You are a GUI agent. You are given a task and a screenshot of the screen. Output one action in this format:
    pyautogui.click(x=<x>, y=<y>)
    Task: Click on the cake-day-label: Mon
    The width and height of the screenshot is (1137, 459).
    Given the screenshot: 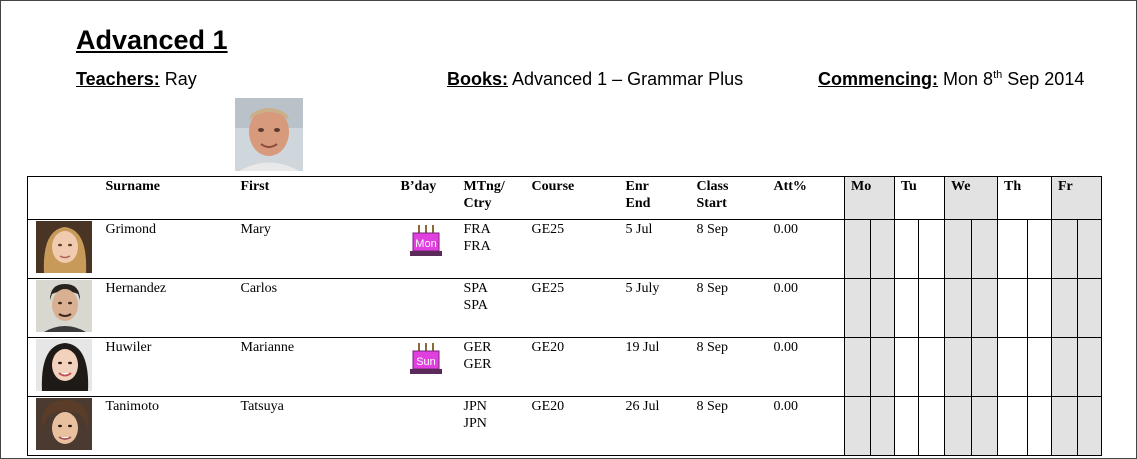 What is the action you would take?
    pyautogui.click(x=425, y=244)
    